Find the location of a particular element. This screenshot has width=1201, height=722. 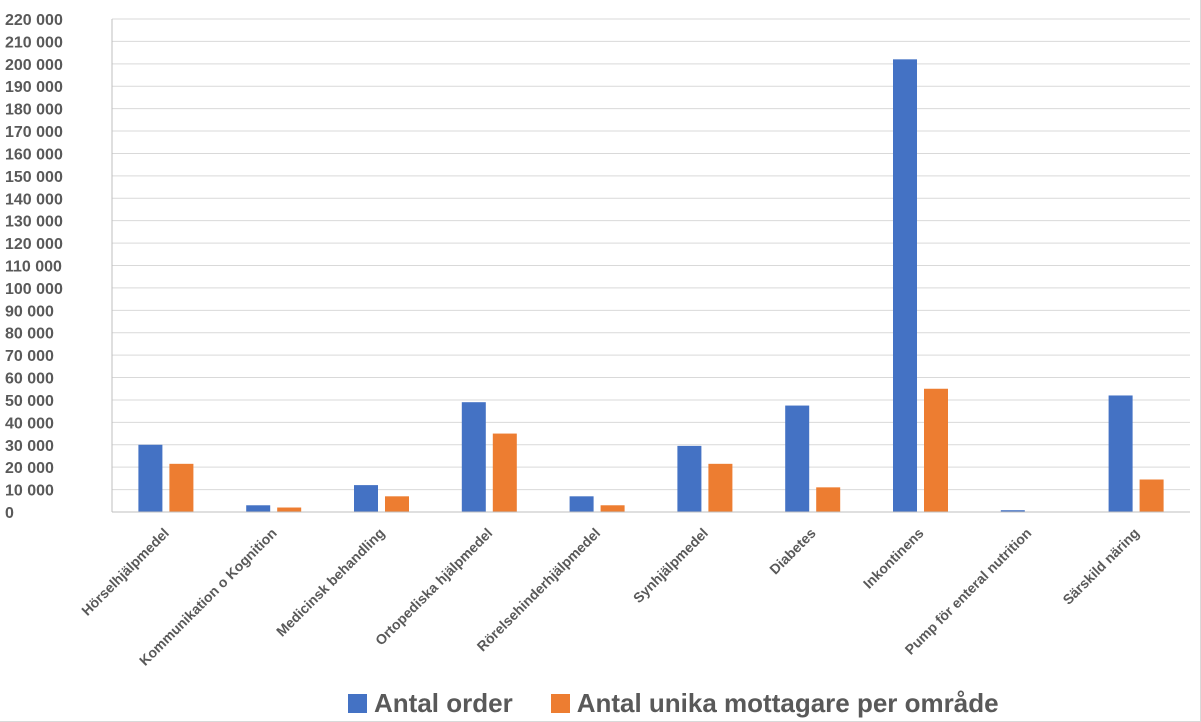

x-category-label: Hörselhjälpmedel is located at coordinates (125, 572).